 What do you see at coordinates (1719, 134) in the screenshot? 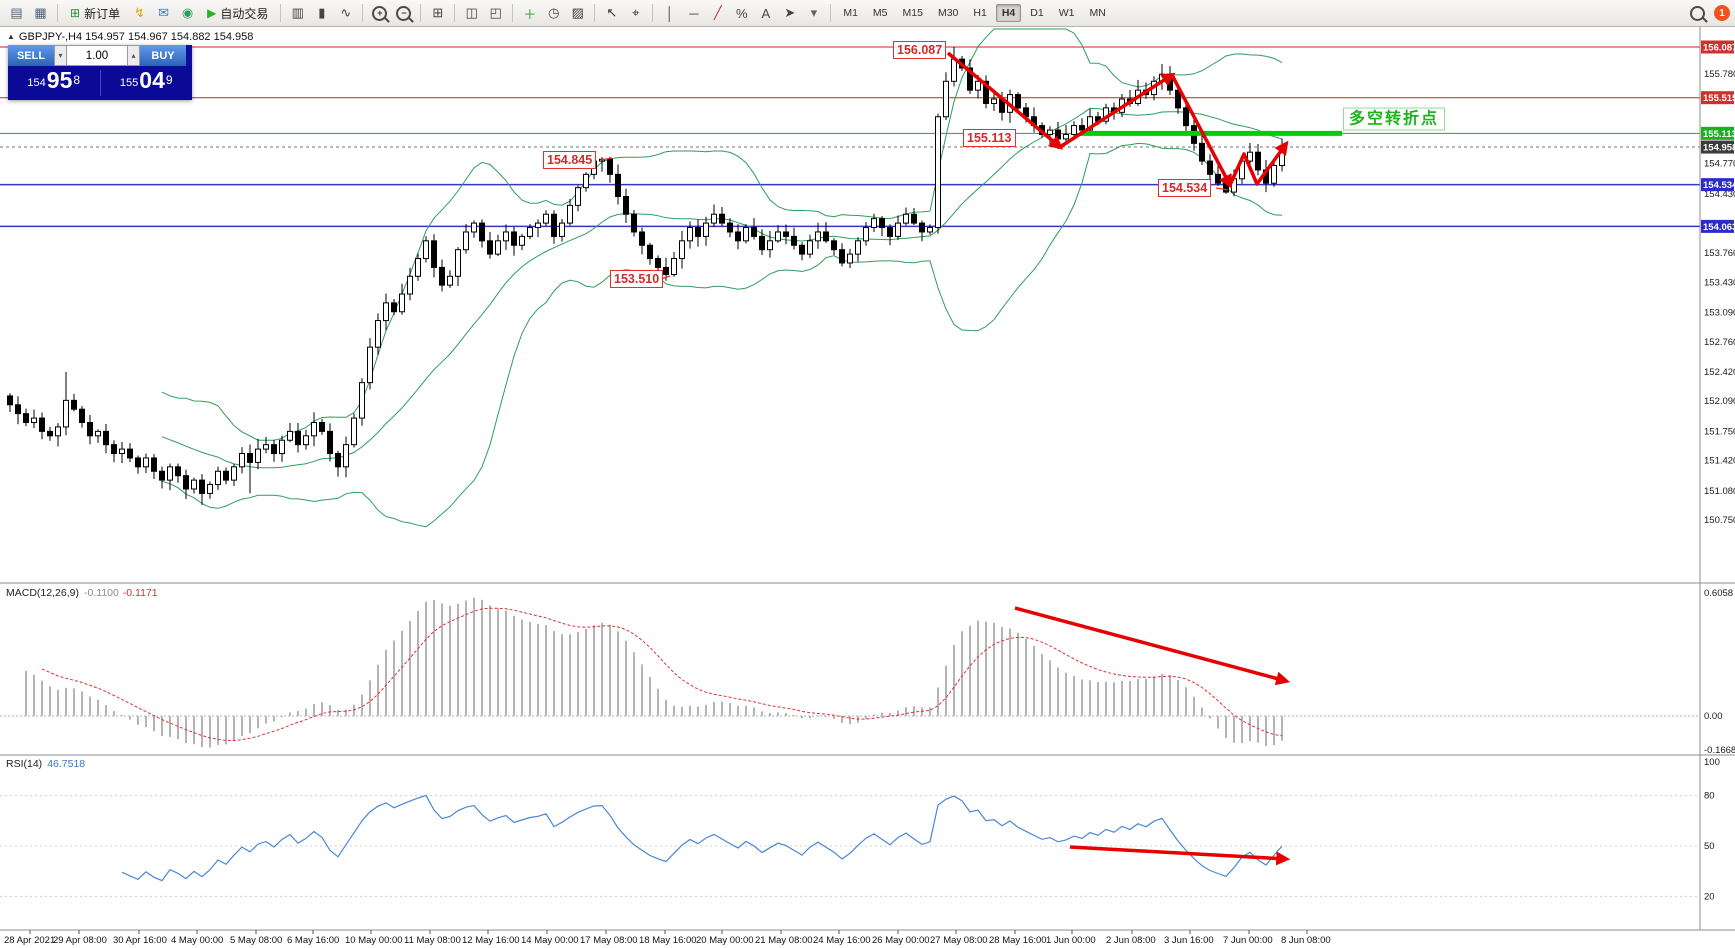
I see `svg-text: 155.113` at bounding box center [1719, 134].